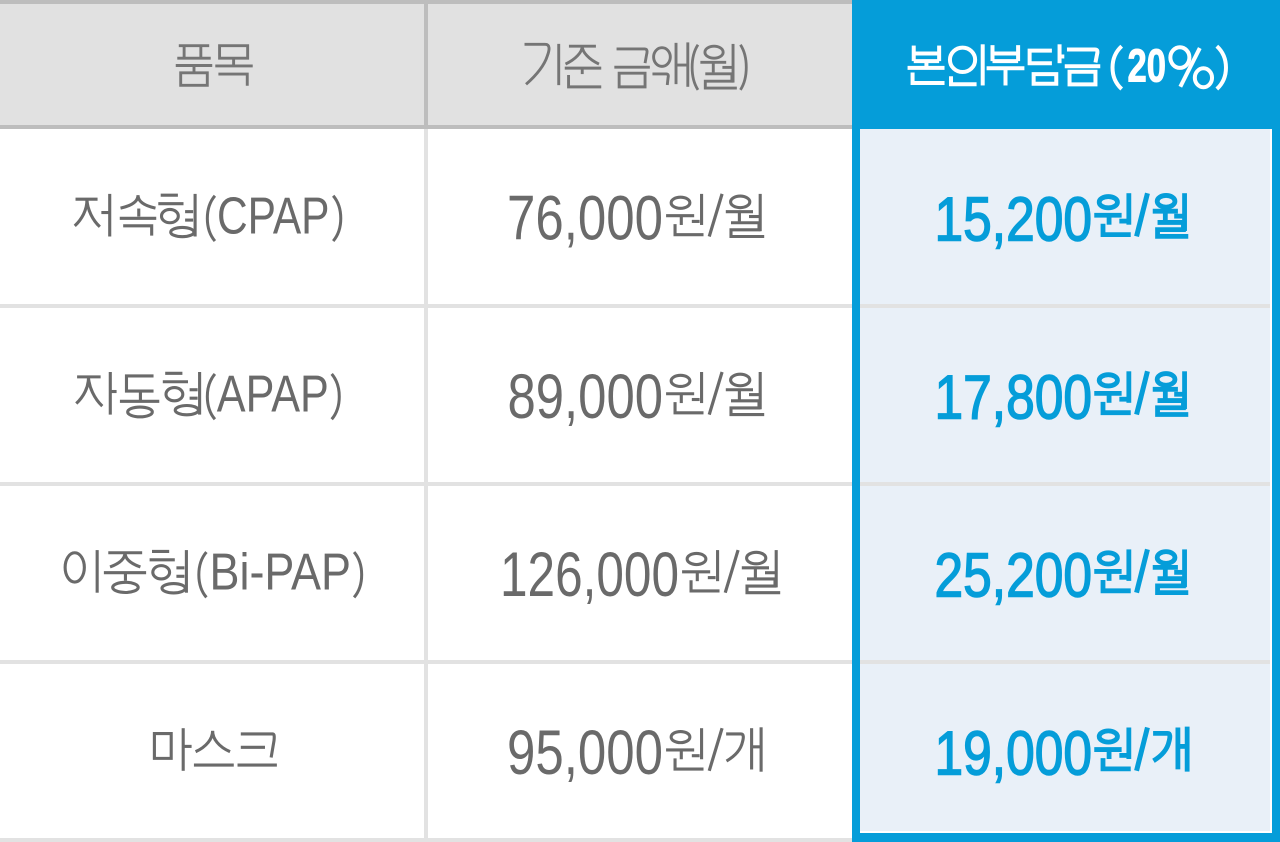  What do you see at coordinates (586, 397) in the screenshot?
I see `svg-text: 89,000` at bounding box center [586, 397].